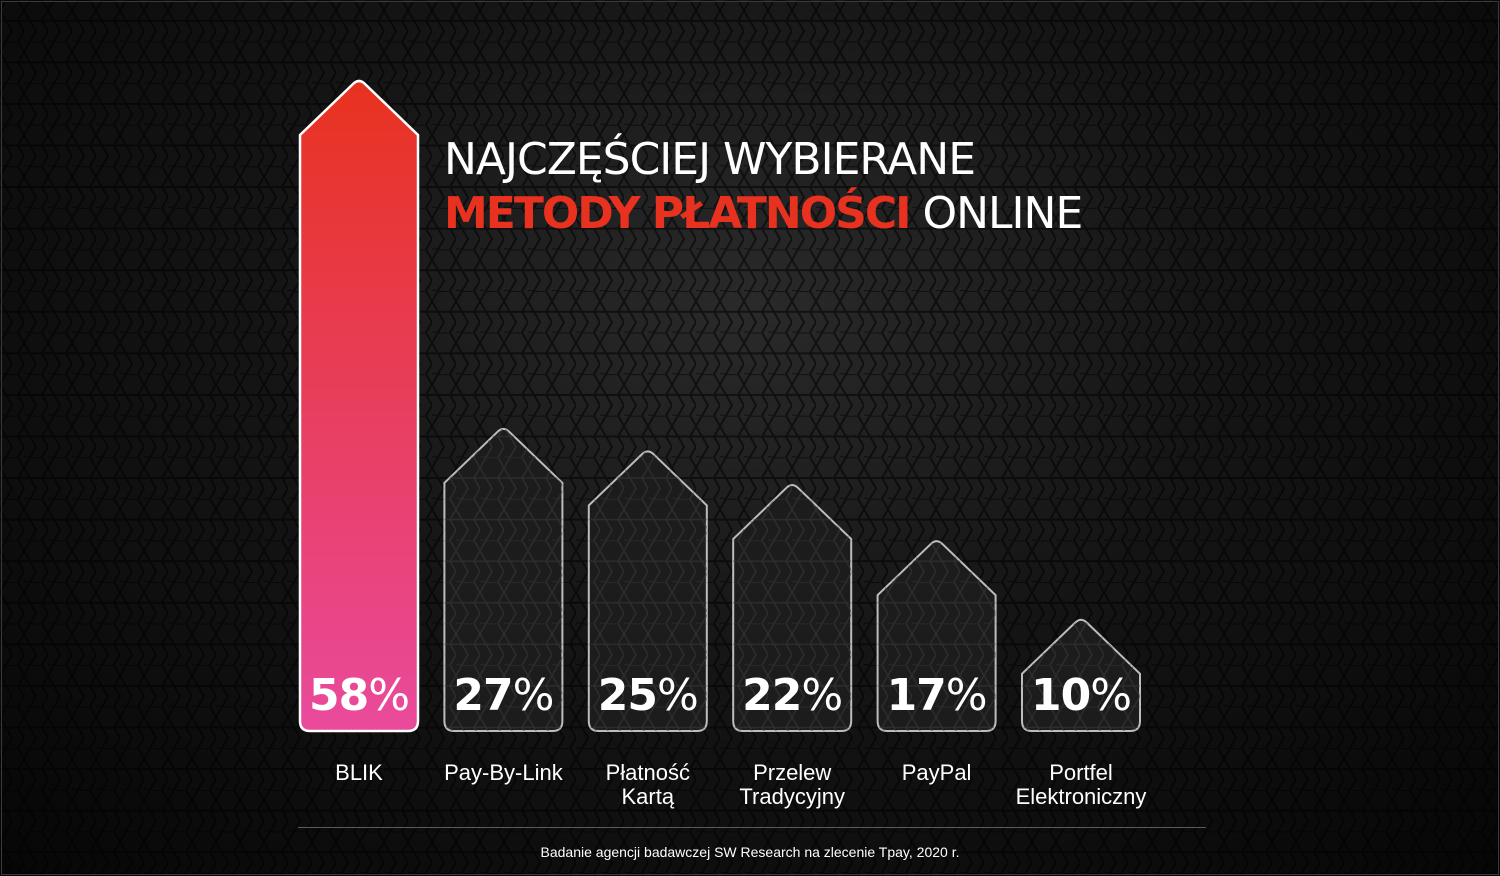  Describe the element at coordinates (710, 159) in the screenshot. I see `chart-title-line-1: NAJCZĘŚCIEJ WYBIERANE` at that location.